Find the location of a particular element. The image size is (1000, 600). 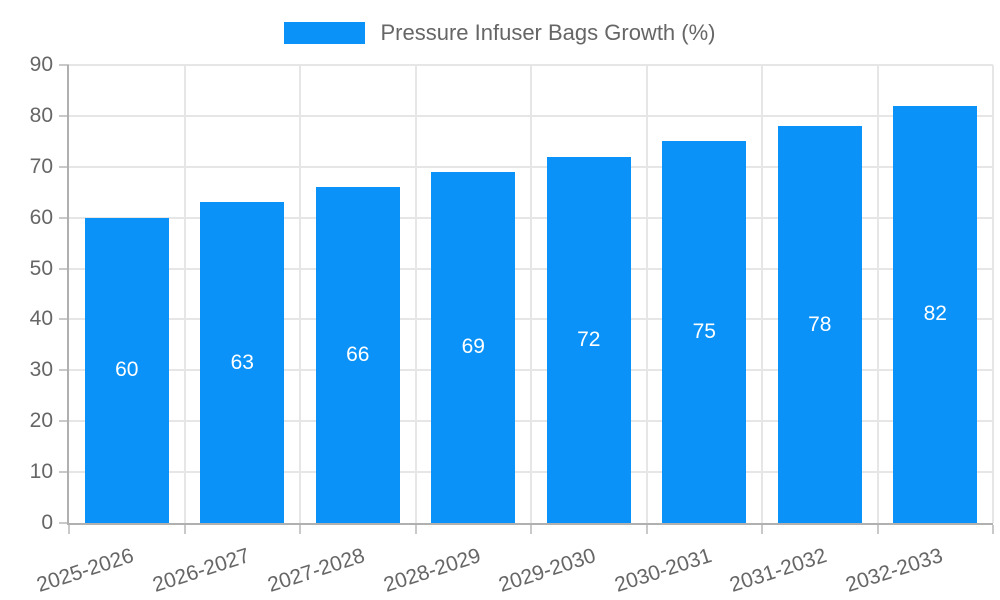

x-axis-line is located at coordinates (530, 524).